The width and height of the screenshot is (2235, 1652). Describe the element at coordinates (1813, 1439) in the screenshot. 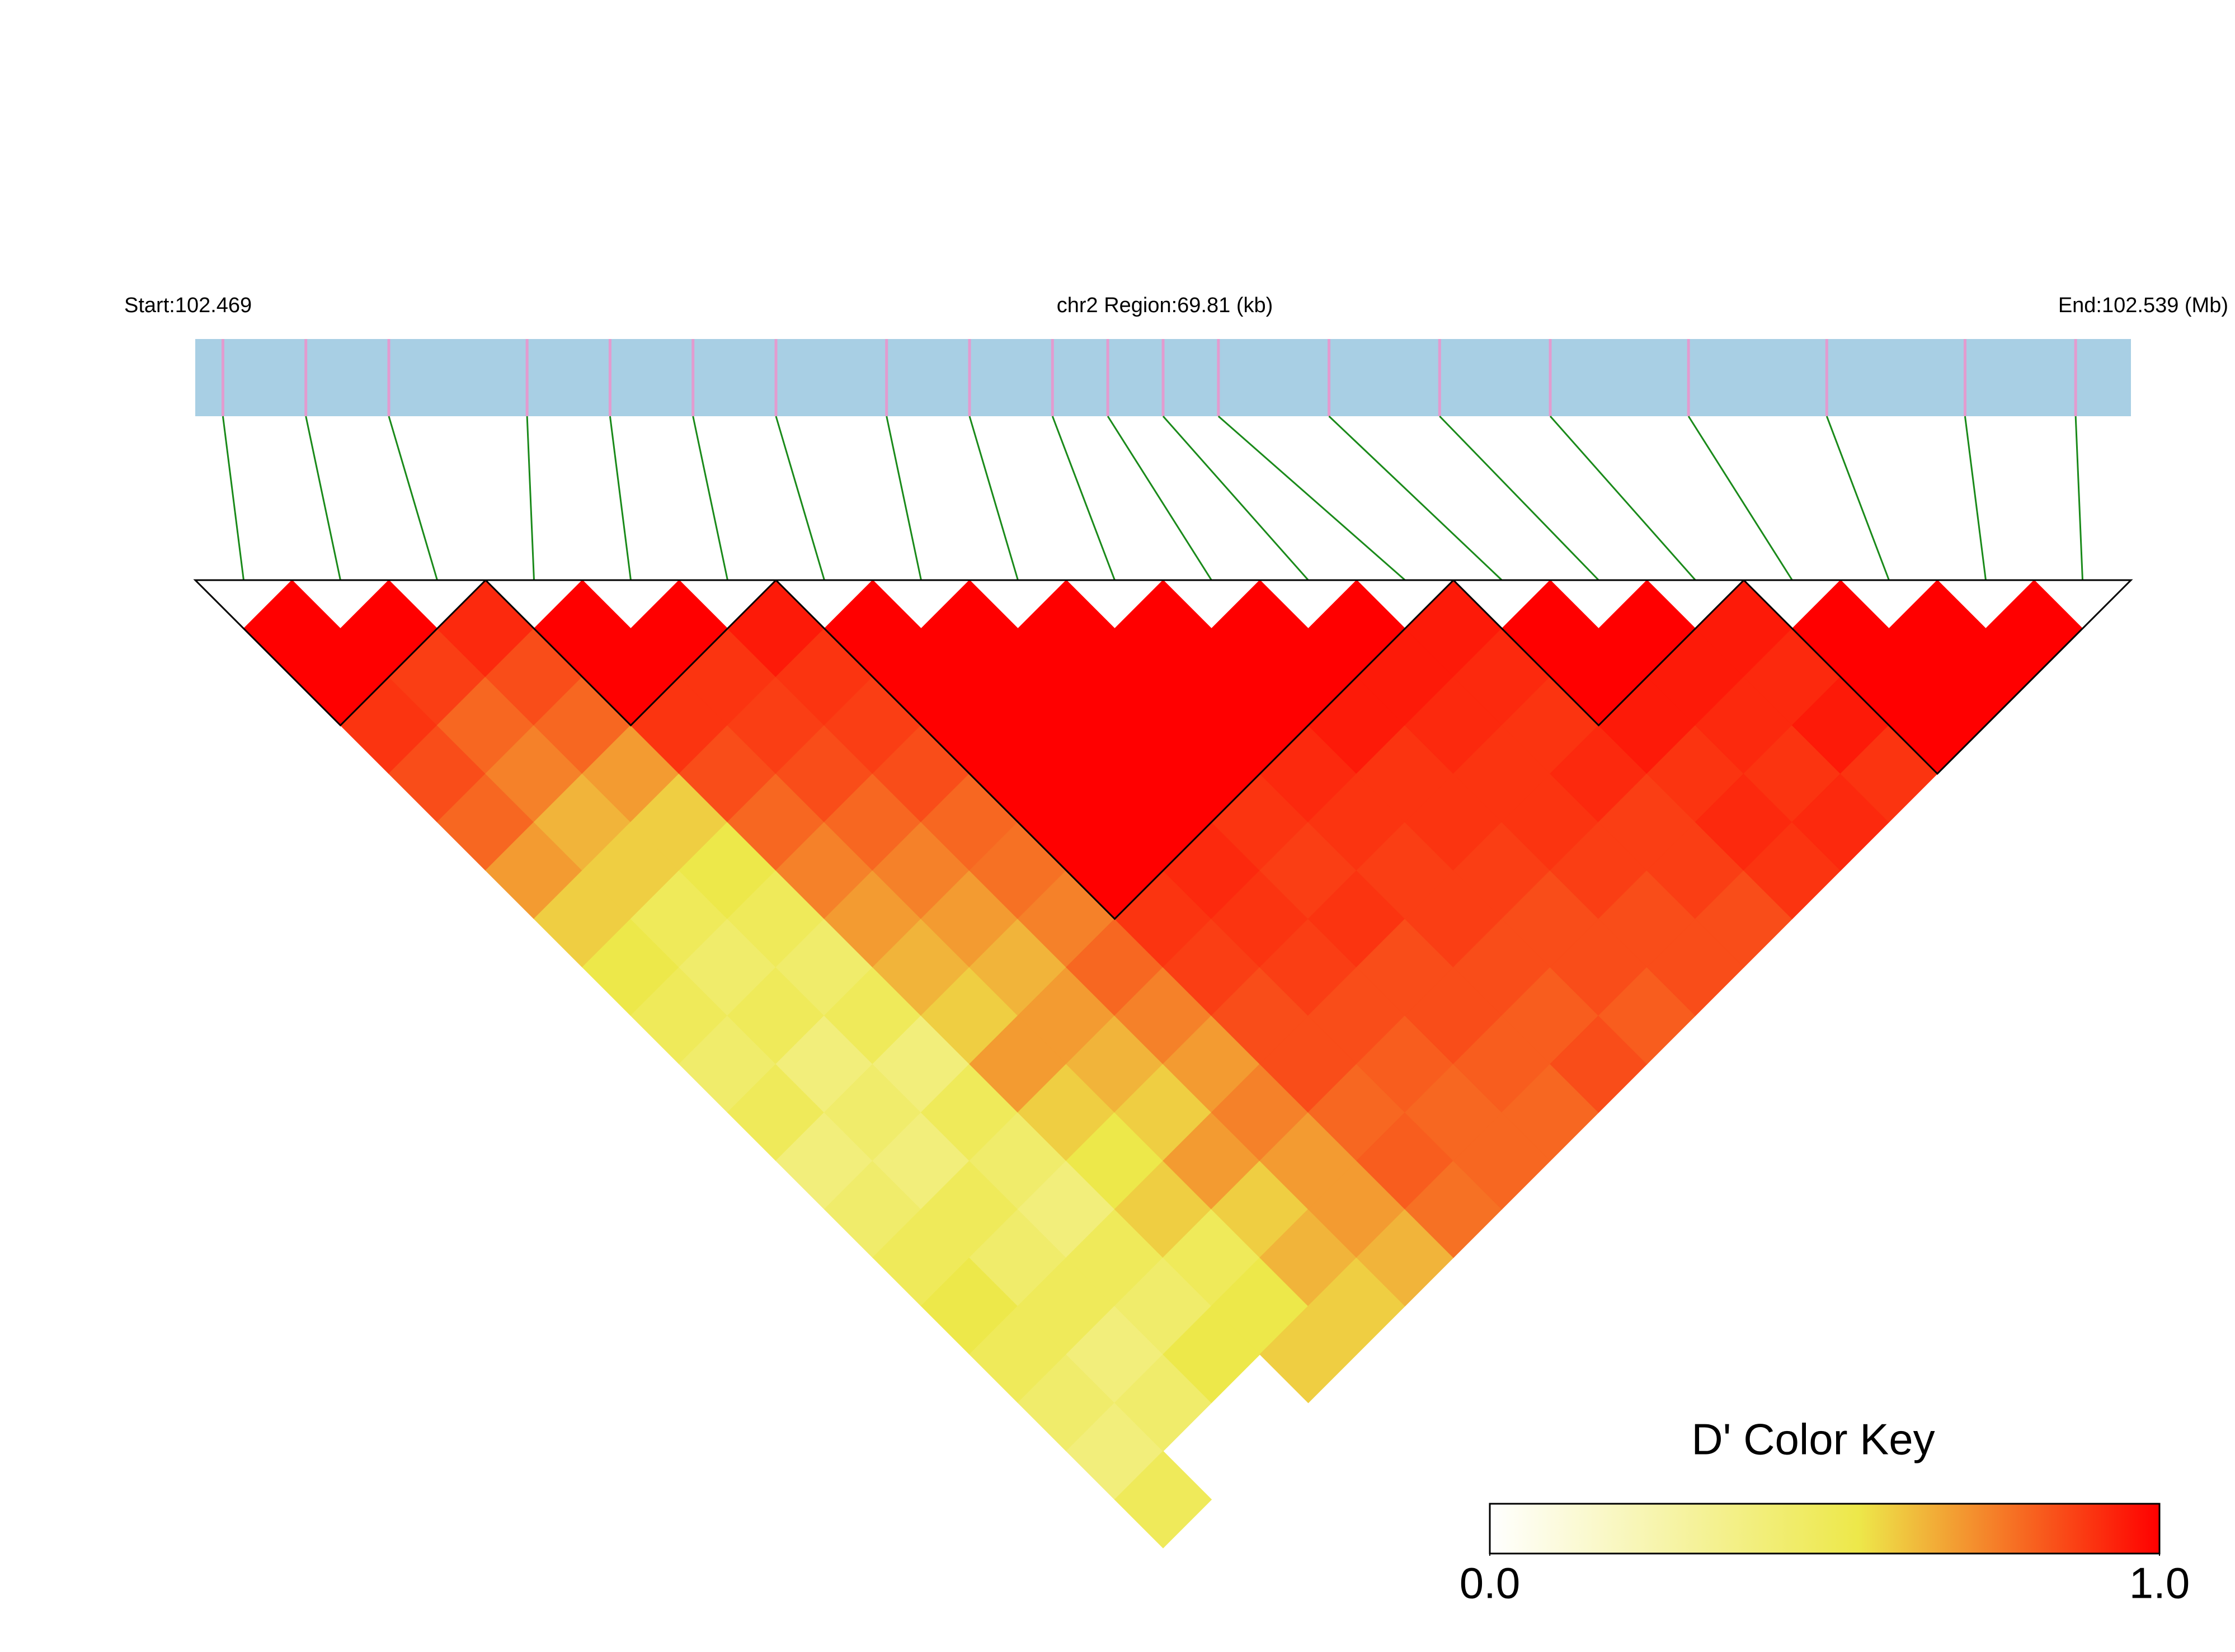

I see `key-title: D' Color Key` at that location.